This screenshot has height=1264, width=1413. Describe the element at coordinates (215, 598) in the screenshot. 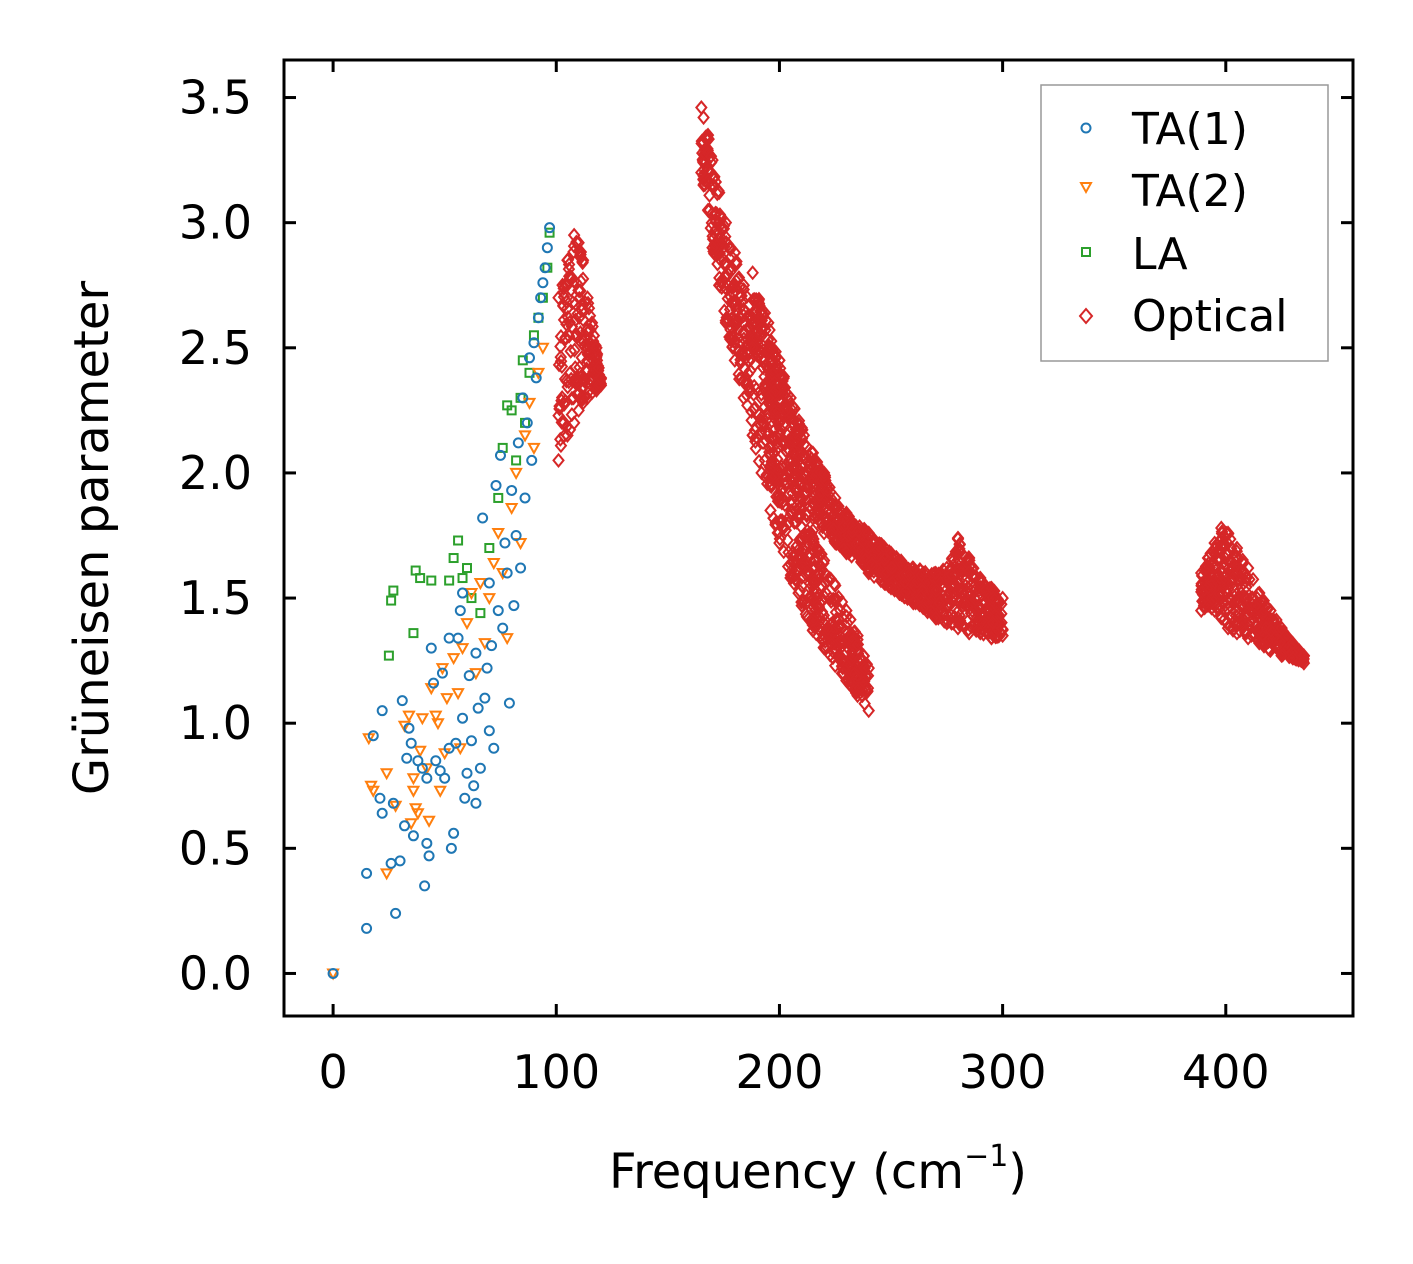

I see `y-tick-label: 1.5` at that location.